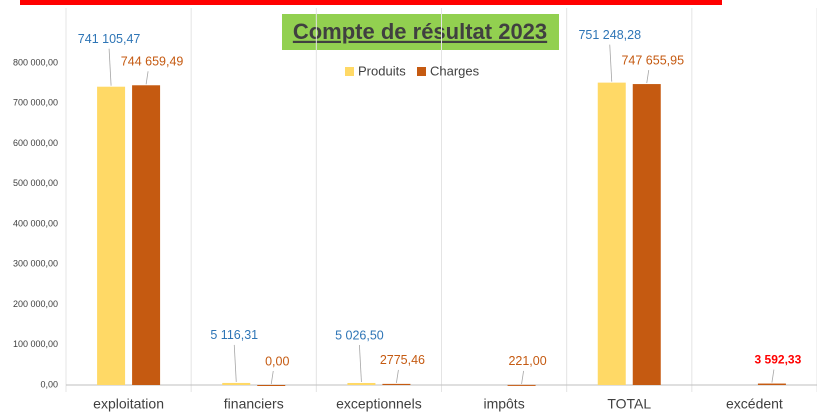  Describe the element at coordinates (277, 361) in the screenshot. I see `data-label: 0,00` at that location.